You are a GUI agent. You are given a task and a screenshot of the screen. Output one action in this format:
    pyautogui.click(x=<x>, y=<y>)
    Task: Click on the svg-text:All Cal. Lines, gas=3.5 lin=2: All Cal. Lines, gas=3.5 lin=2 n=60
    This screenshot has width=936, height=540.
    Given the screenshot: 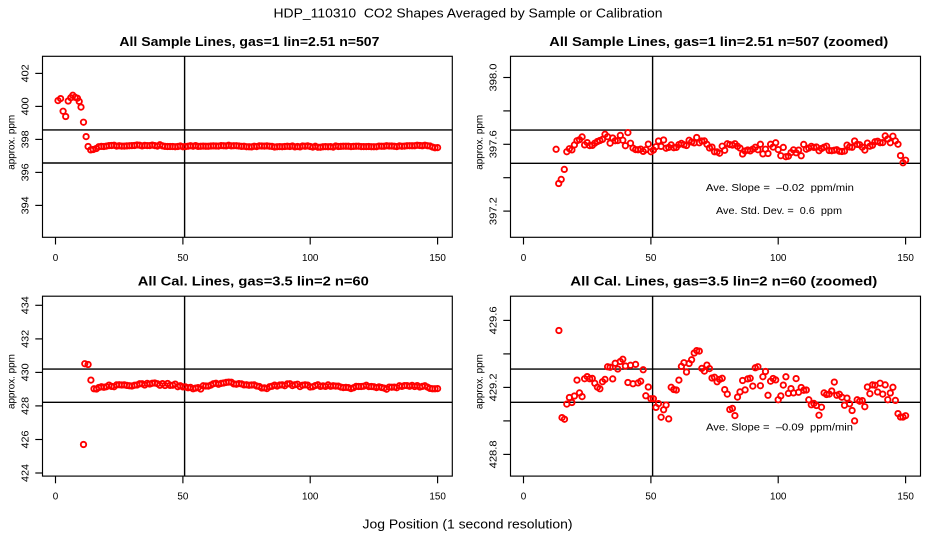 What is the action you would take?
    pyautogui.click(x=253, y=282)
    